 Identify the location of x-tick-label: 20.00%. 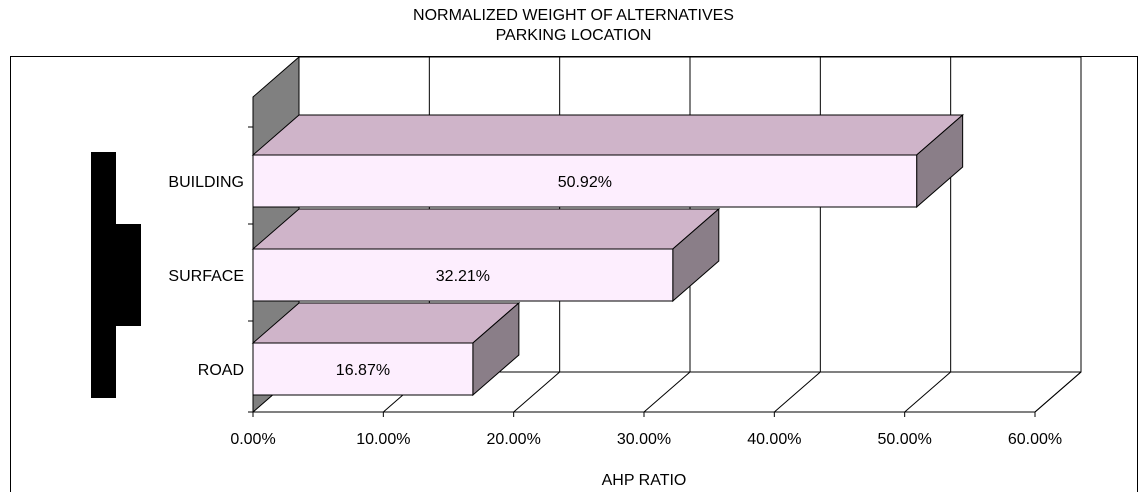
(514, 439).